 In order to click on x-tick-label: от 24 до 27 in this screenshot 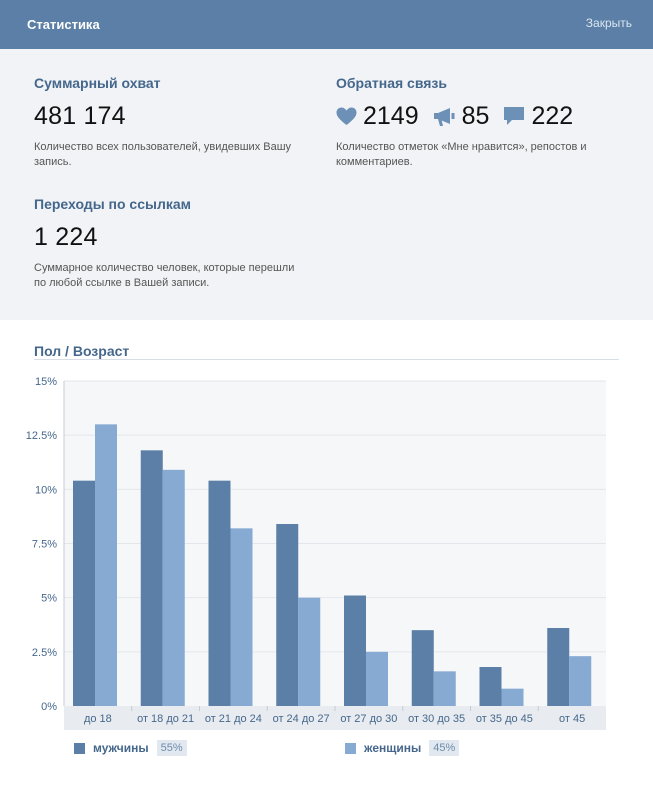, I will do `click(301, 719)`.